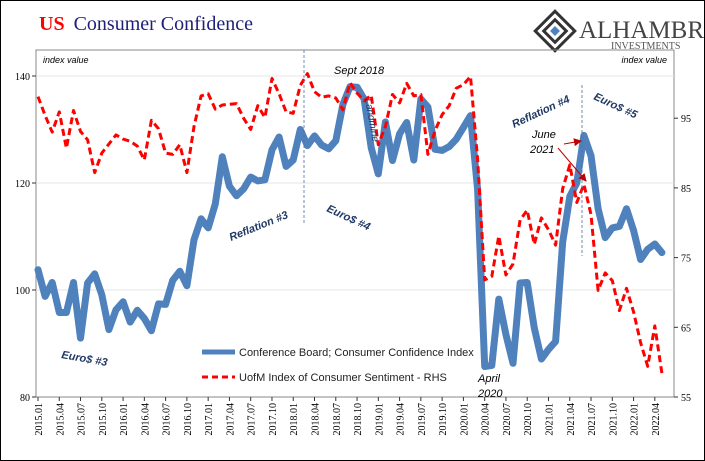 This screenshot has height=461, width=705. Describe the element at coordinates (571, 419) in the screenshot. I see `x-tick-label: 2021.04` at that location.